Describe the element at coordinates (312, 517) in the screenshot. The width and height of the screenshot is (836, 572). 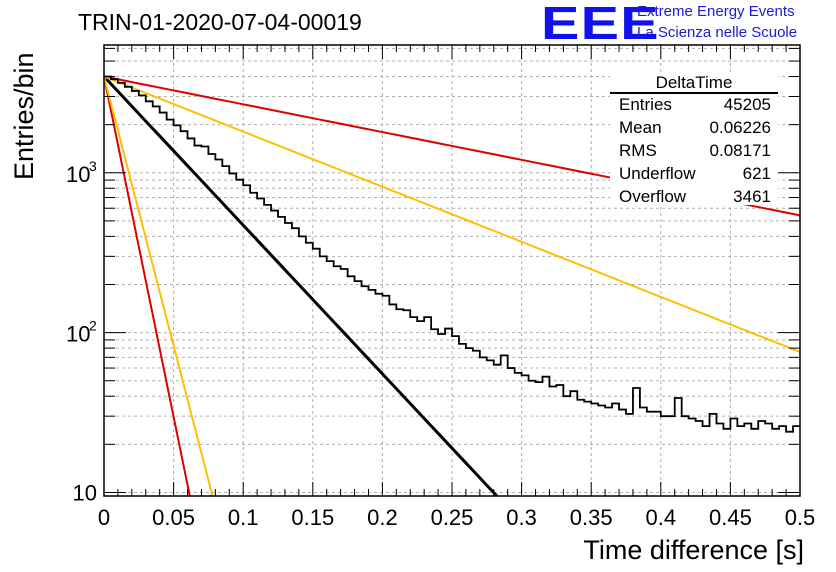
I see `x-tick-label: 0.15` at that location.